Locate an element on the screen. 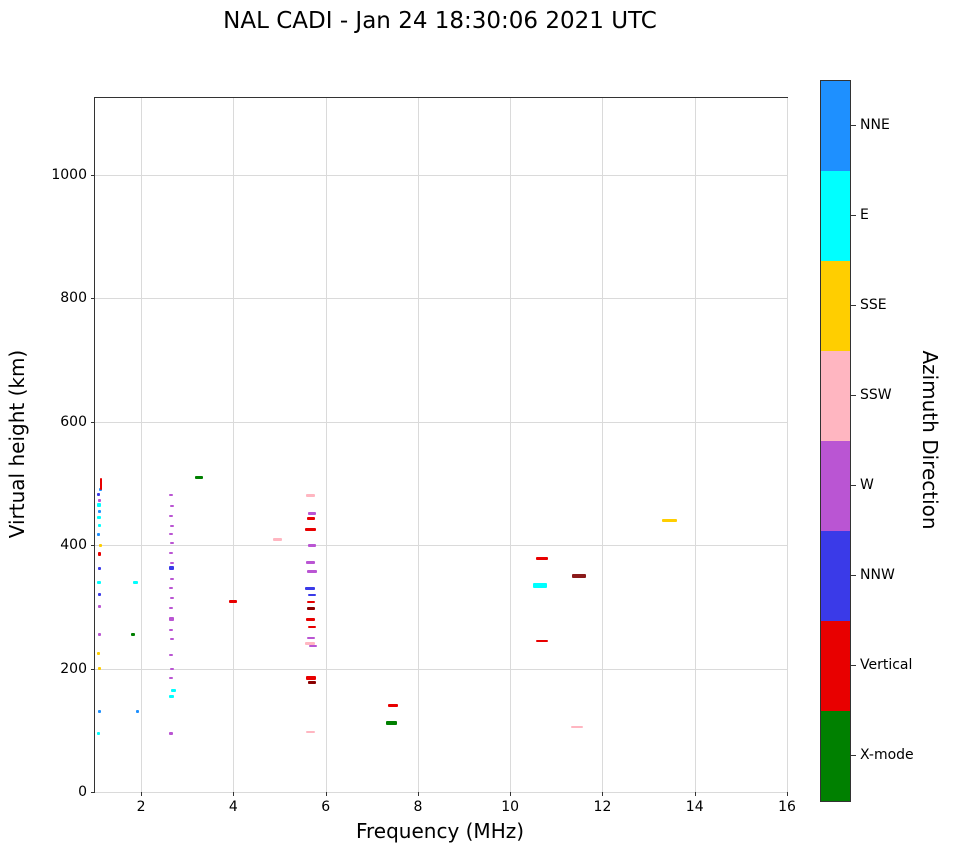 Image resolution: width=958 pixels, height=857 pixels. x-tick-label: 6 is located at coordinates (326, 807).